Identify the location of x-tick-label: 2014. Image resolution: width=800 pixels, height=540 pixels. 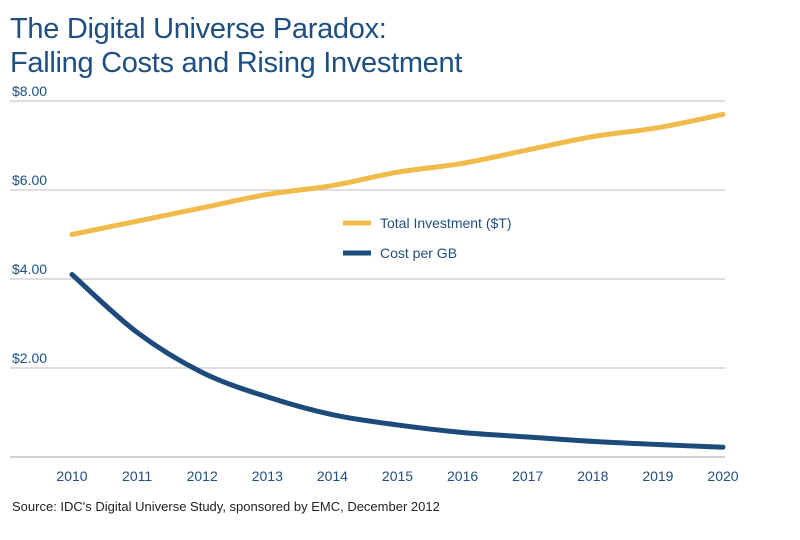
(332, 476).